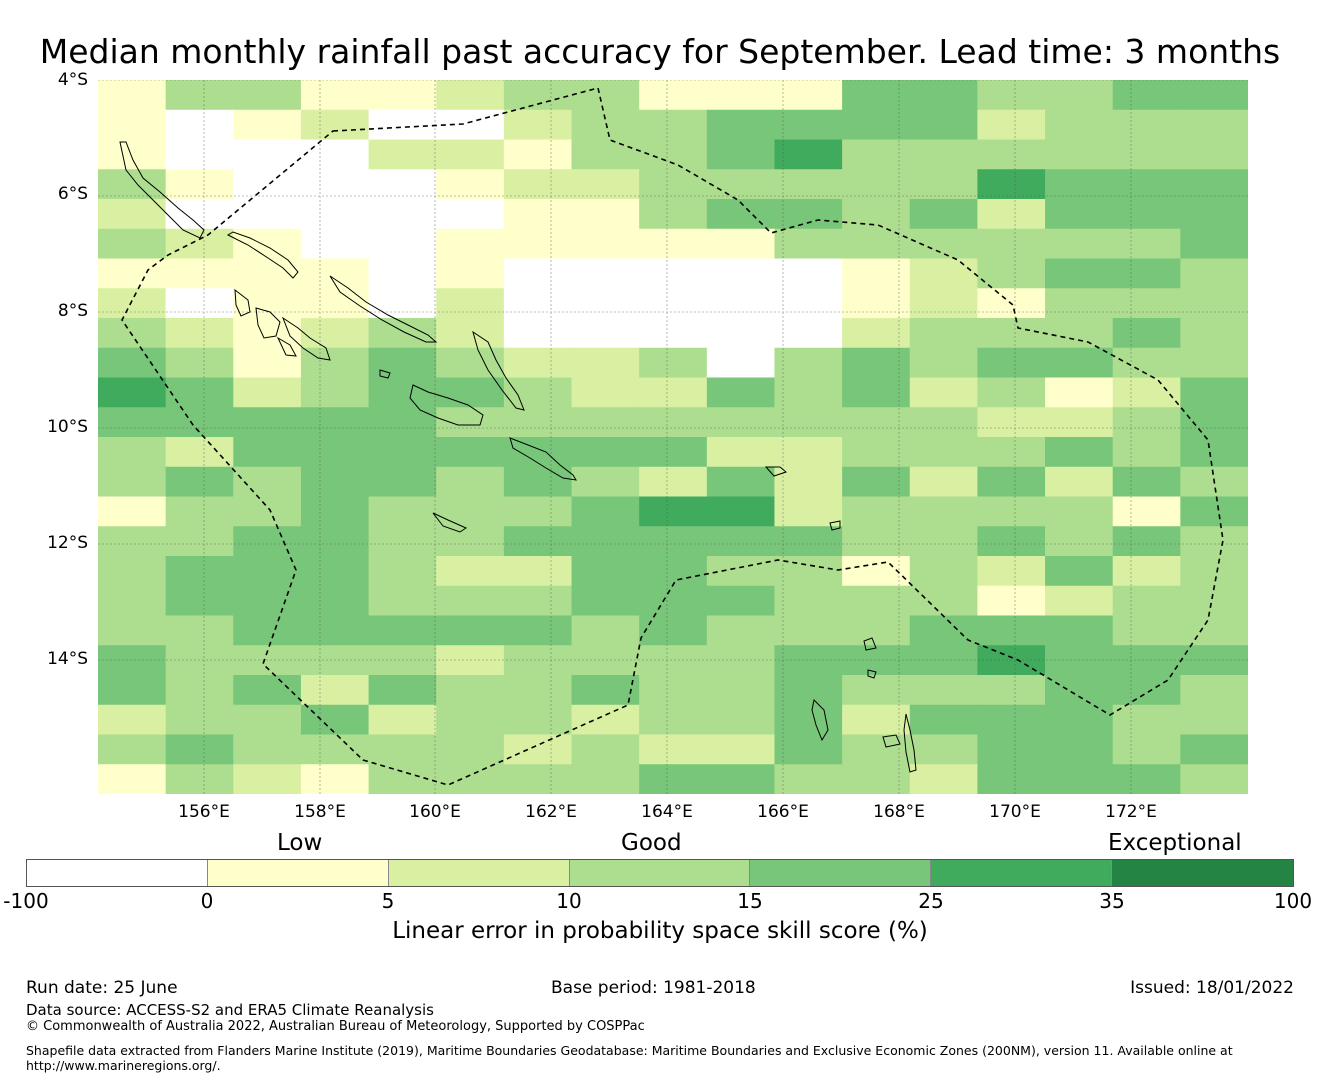 This screenshot has height=1080, width=1320. Describe the element at coordinates (783, 812) in the screenshot. I see `lon-label: 166°E` at that location.